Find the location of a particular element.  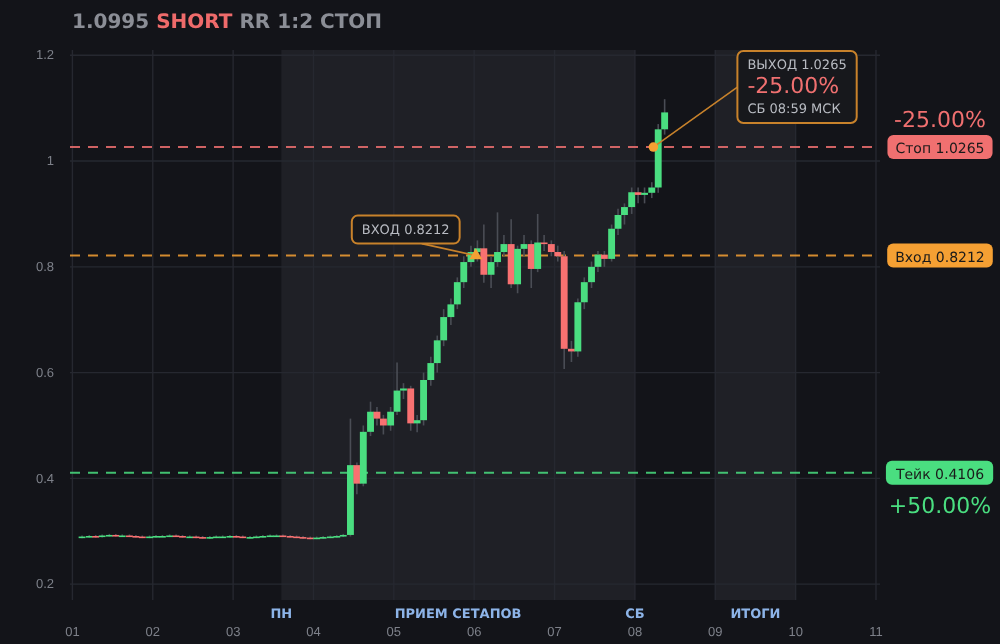

chart-title: 1.0995 SHORT RR 1:2 СТОП is located at coordinates (227, 23).